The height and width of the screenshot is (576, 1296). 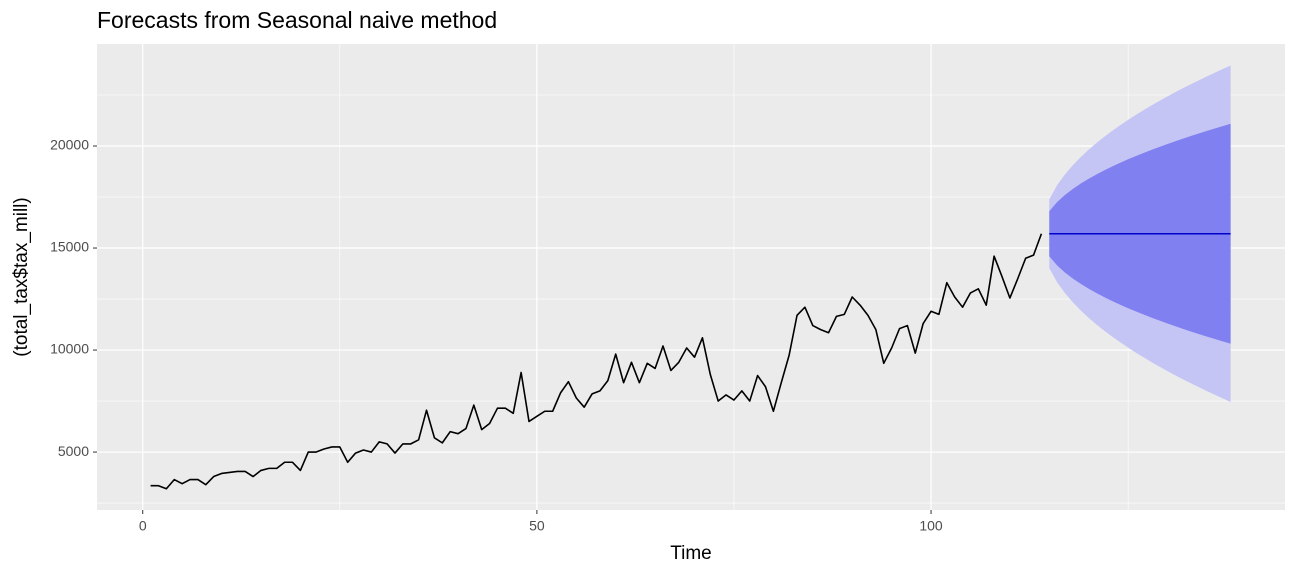 I want to click on x-axis-label: Time, so click(x=691, y=553).